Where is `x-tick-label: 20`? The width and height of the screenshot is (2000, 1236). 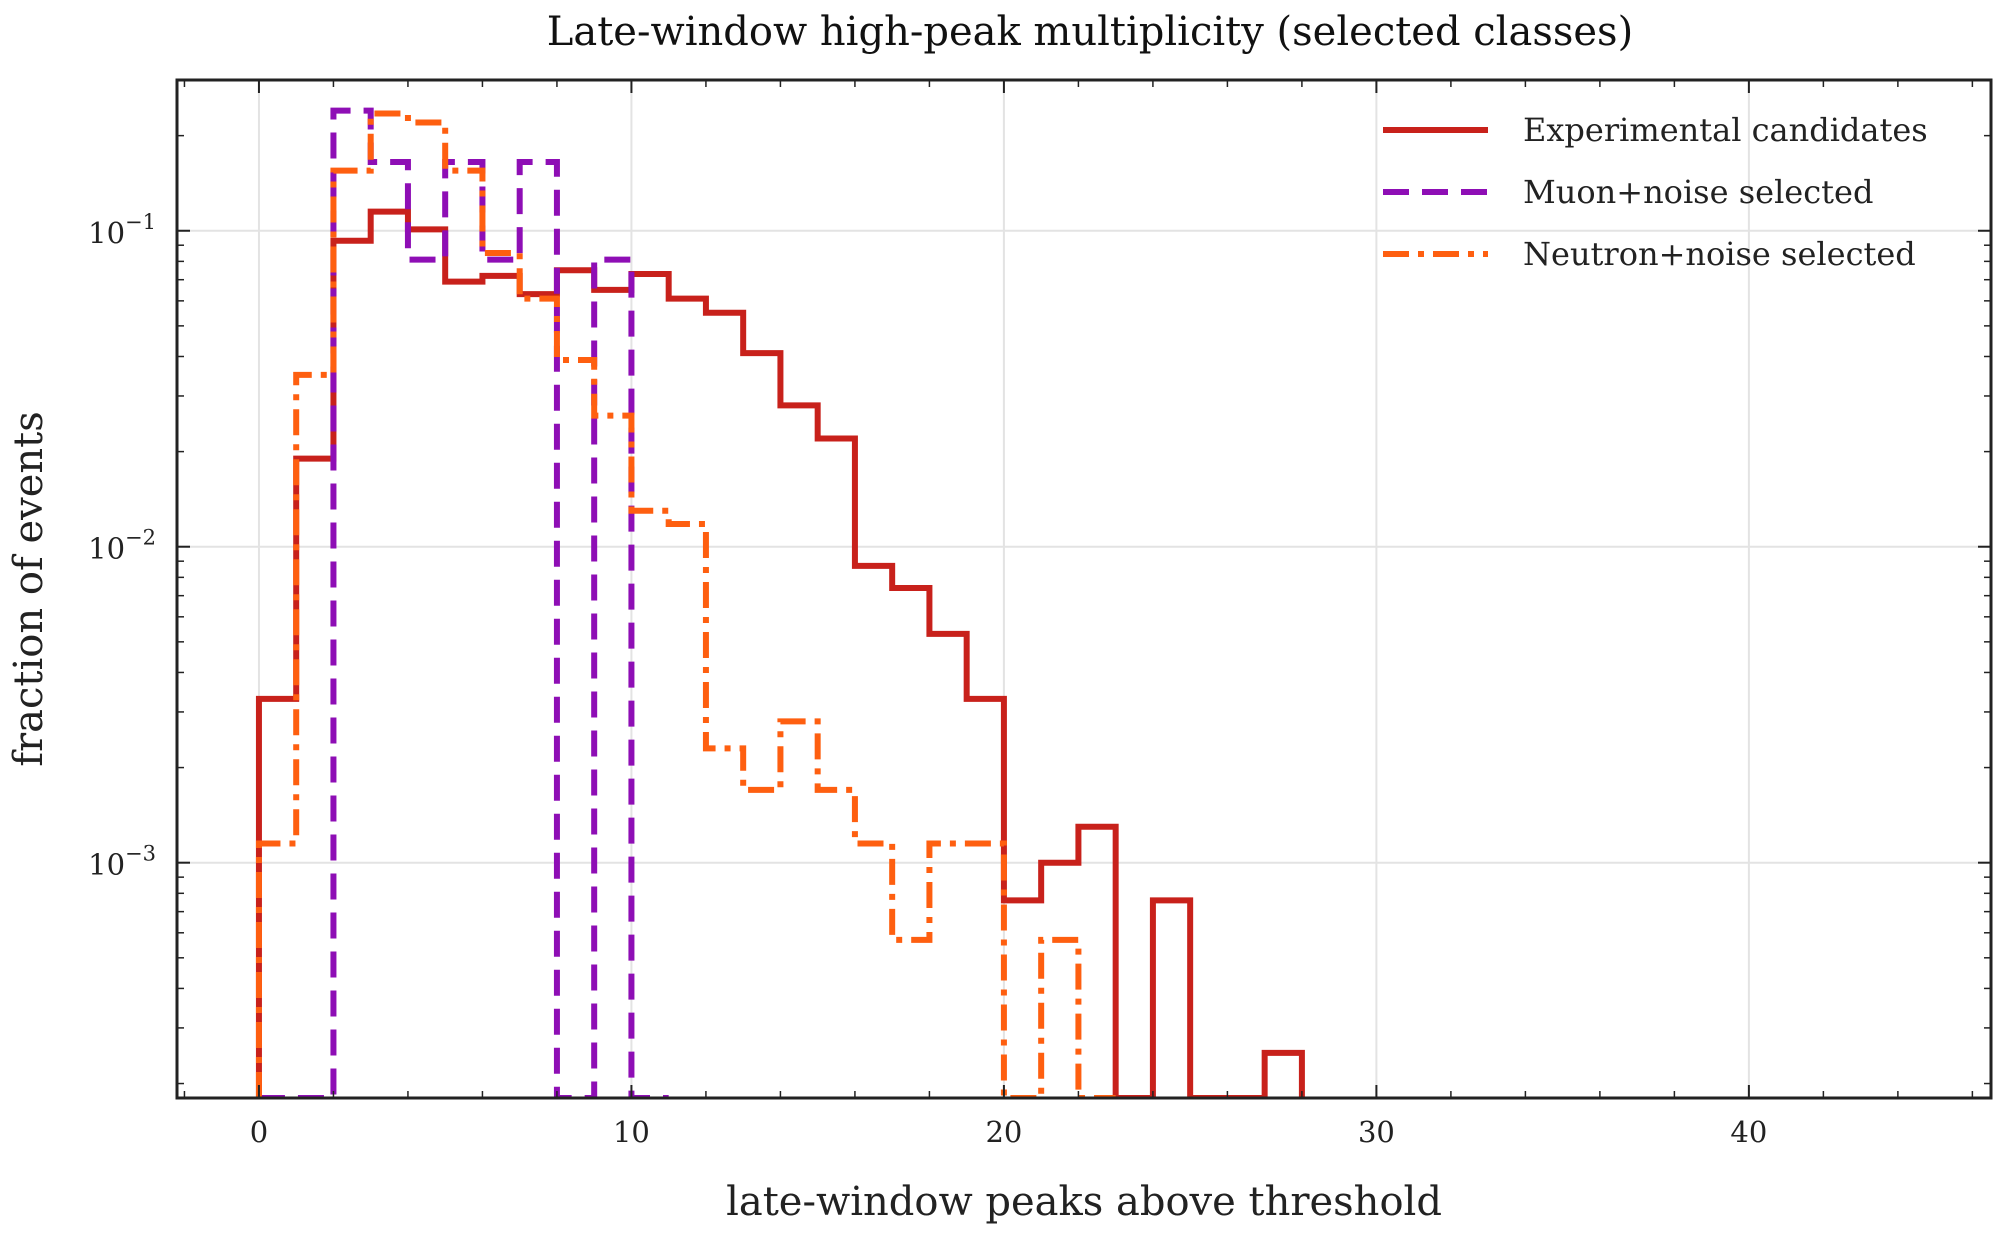 x-tick-label: 20 is located at coordinates (1003, 1132).